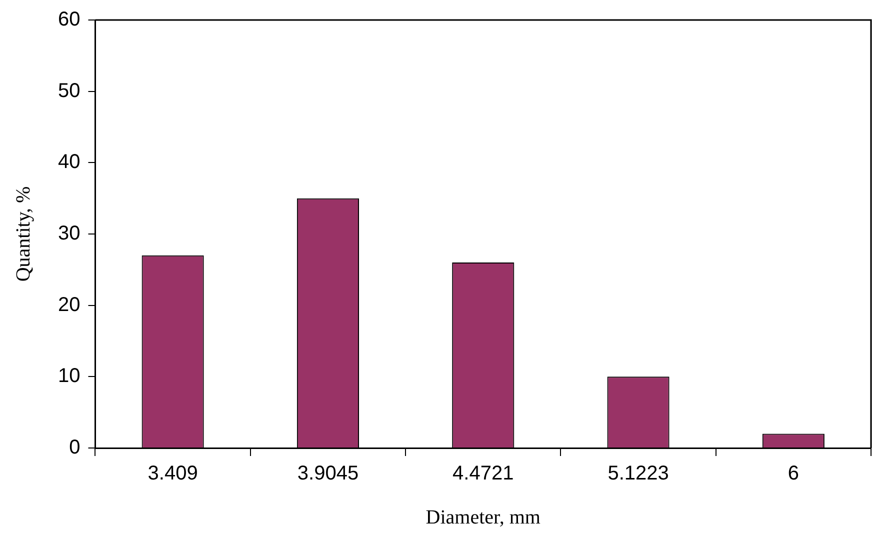  I want to click on x-tick-label: 3.409, so click(173, 473).